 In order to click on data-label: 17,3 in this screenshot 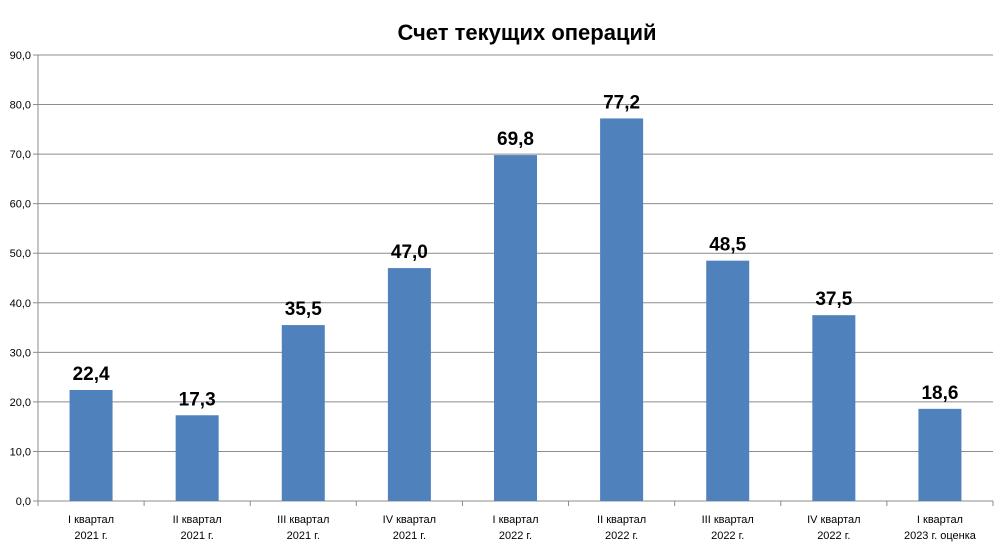, I will do `click(197, 399)`.